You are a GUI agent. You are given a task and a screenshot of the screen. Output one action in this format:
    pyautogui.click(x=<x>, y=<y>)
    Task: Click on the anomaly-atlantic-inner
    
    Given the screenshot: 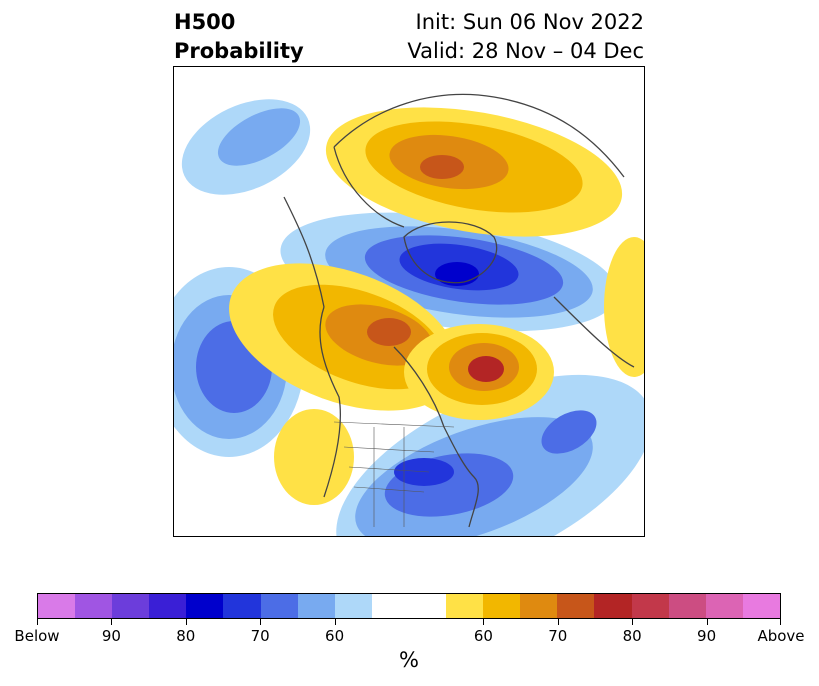 What is the action you would take?
    pyautogui.click(x=569, y=432)
    